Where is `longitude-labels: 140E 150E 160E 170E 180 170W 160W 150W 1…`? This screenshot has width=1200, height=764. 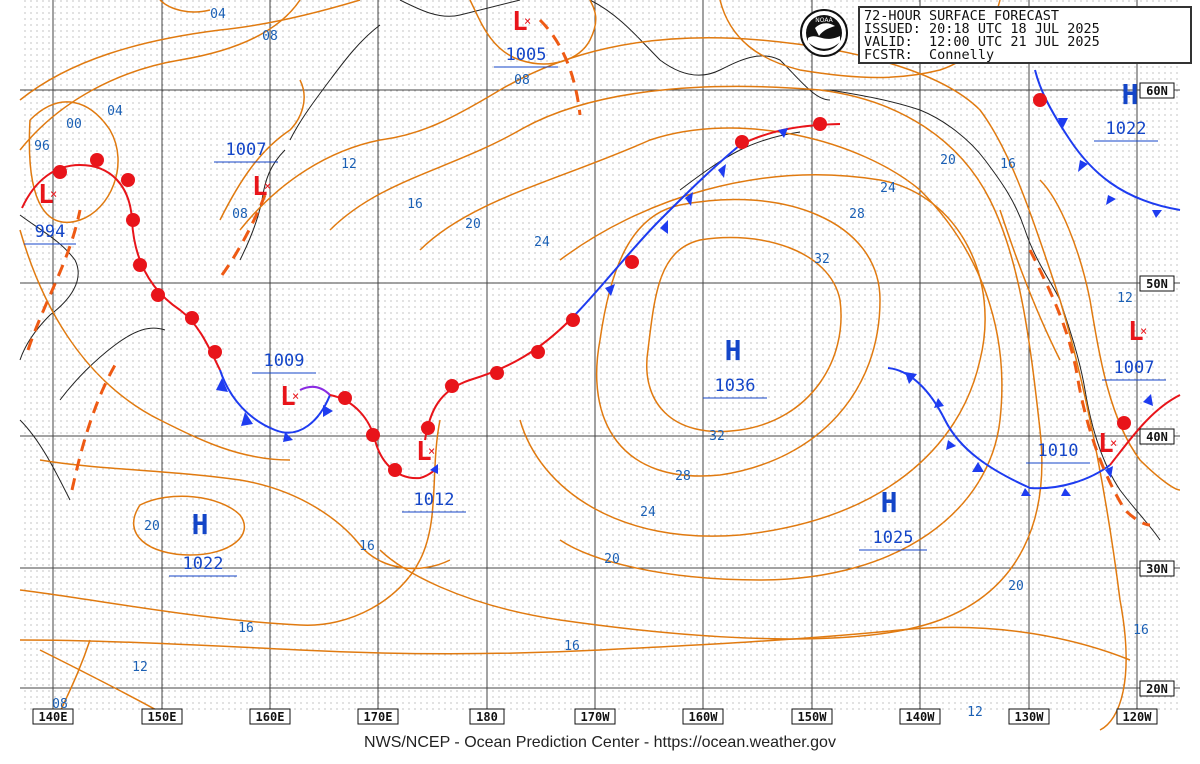
longitude-labels: 140E 150E 160E 170E 180 170W 160W 150W 1… is located at coordinates (595, 716).